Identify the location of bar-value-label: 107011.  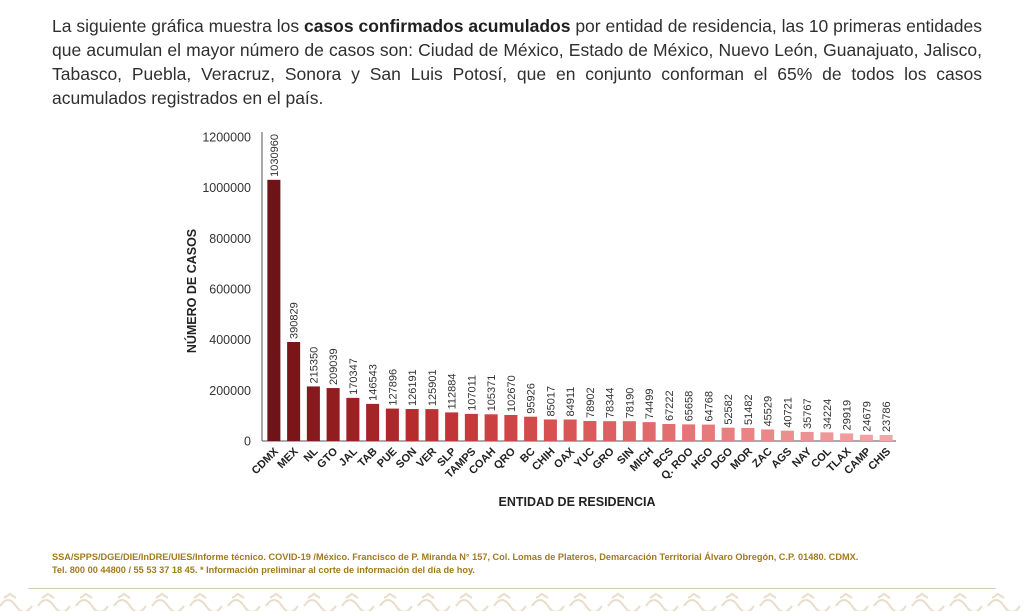
(472, 393).